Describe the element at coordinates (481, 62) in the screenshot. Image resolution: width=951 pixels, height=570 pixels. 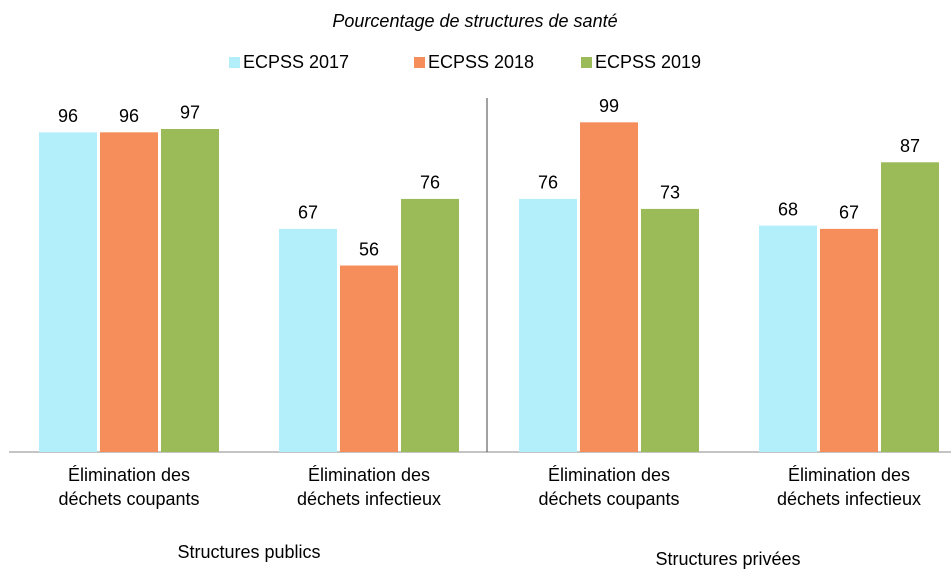
I see `legend-label: ECPSS 2018` at that location.